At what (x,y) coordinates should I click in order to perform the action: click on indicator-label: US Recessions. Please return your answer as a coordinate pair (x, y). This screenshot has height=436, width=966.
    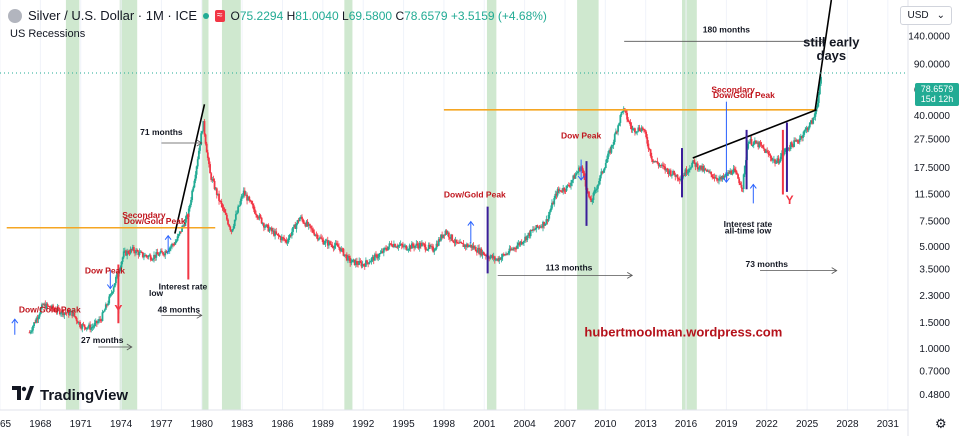
    Looking at the image, I should click on (48, 34).